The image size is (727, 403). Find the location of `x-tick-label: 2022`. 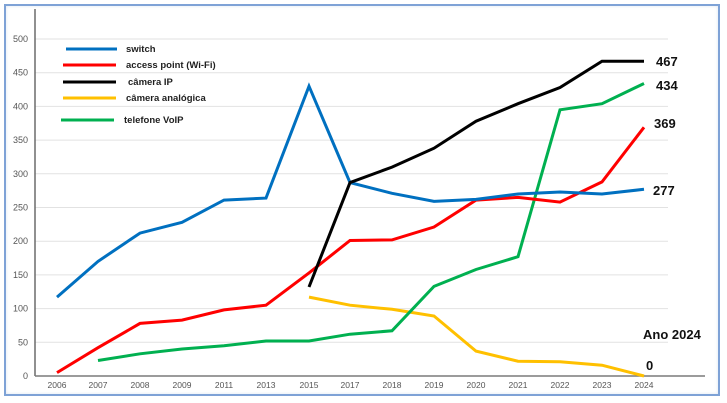

x-tick-label: 2022 is located at coordinates (560, 385).